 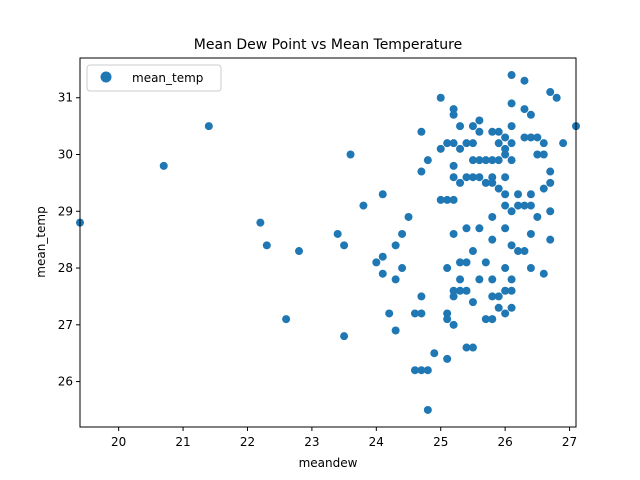 I want to click on x-tick-label: 20, so click(x=118, y=442).